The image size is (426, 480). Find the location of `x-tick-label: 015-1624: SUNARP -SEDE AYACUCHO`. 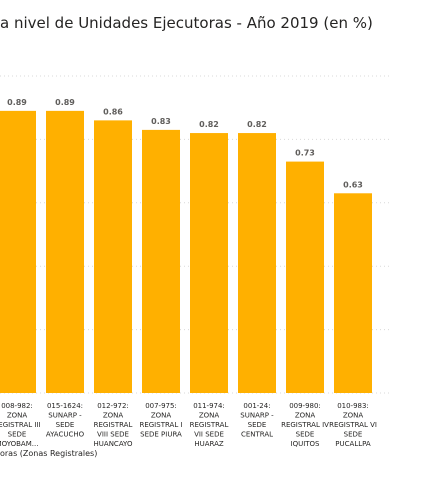

x-tick-label: 015-1624: SUNARP -SEDE AYACUCHO is located at coordinates (65, 420).